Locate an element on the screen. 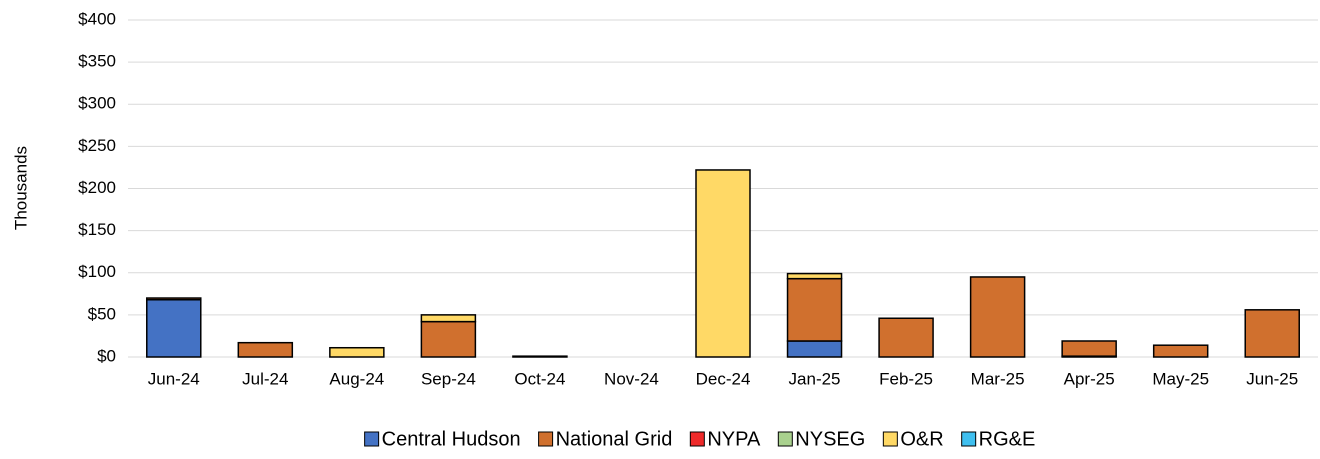 The height and width of the screenshot is (459, 1320). x-tick-label: Mar-25 is located at coordinates (998, 378).